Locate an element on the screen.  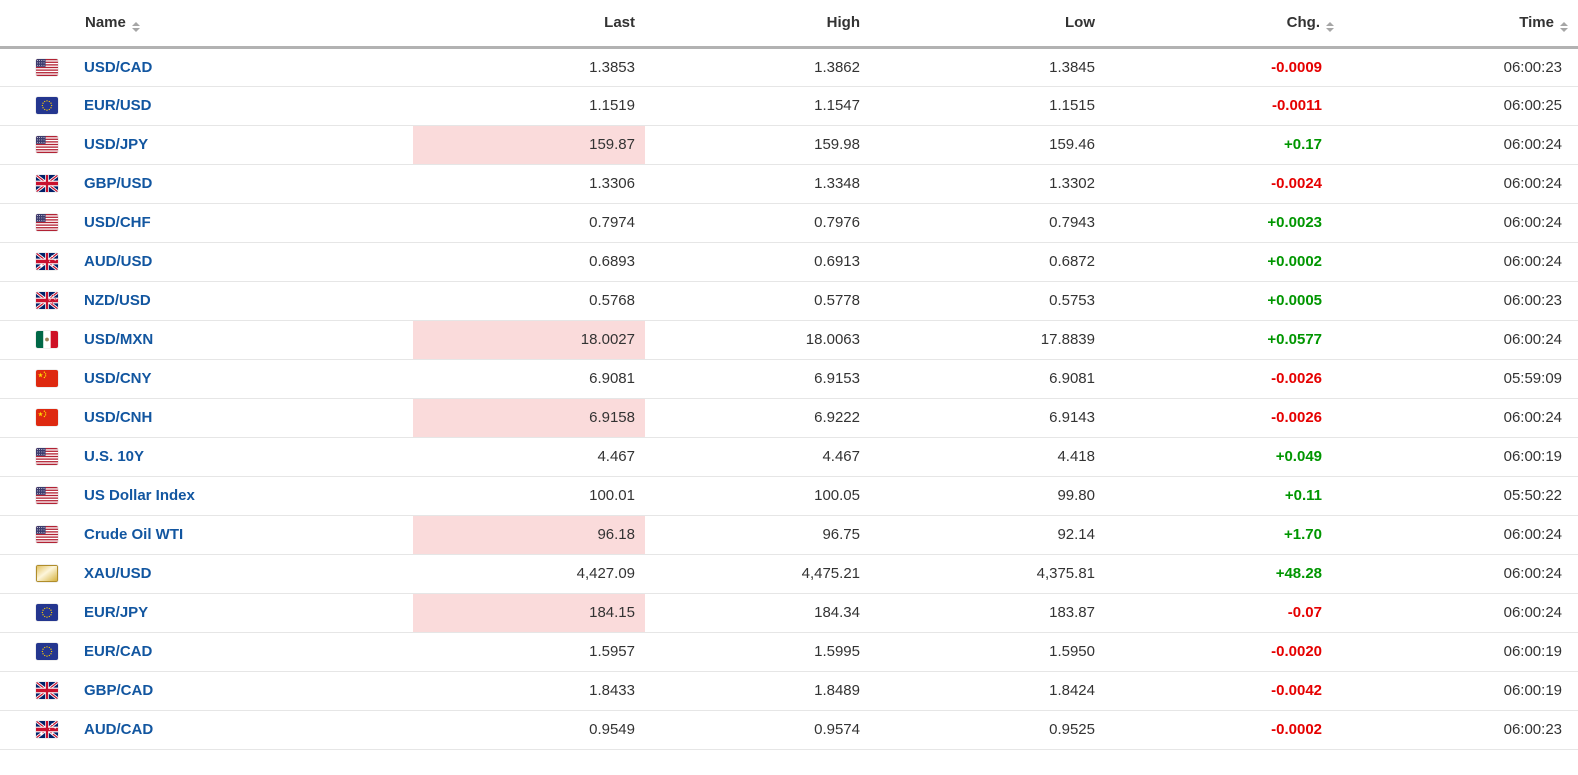
column-header-high-label: High is located at coordinates (843, 23).